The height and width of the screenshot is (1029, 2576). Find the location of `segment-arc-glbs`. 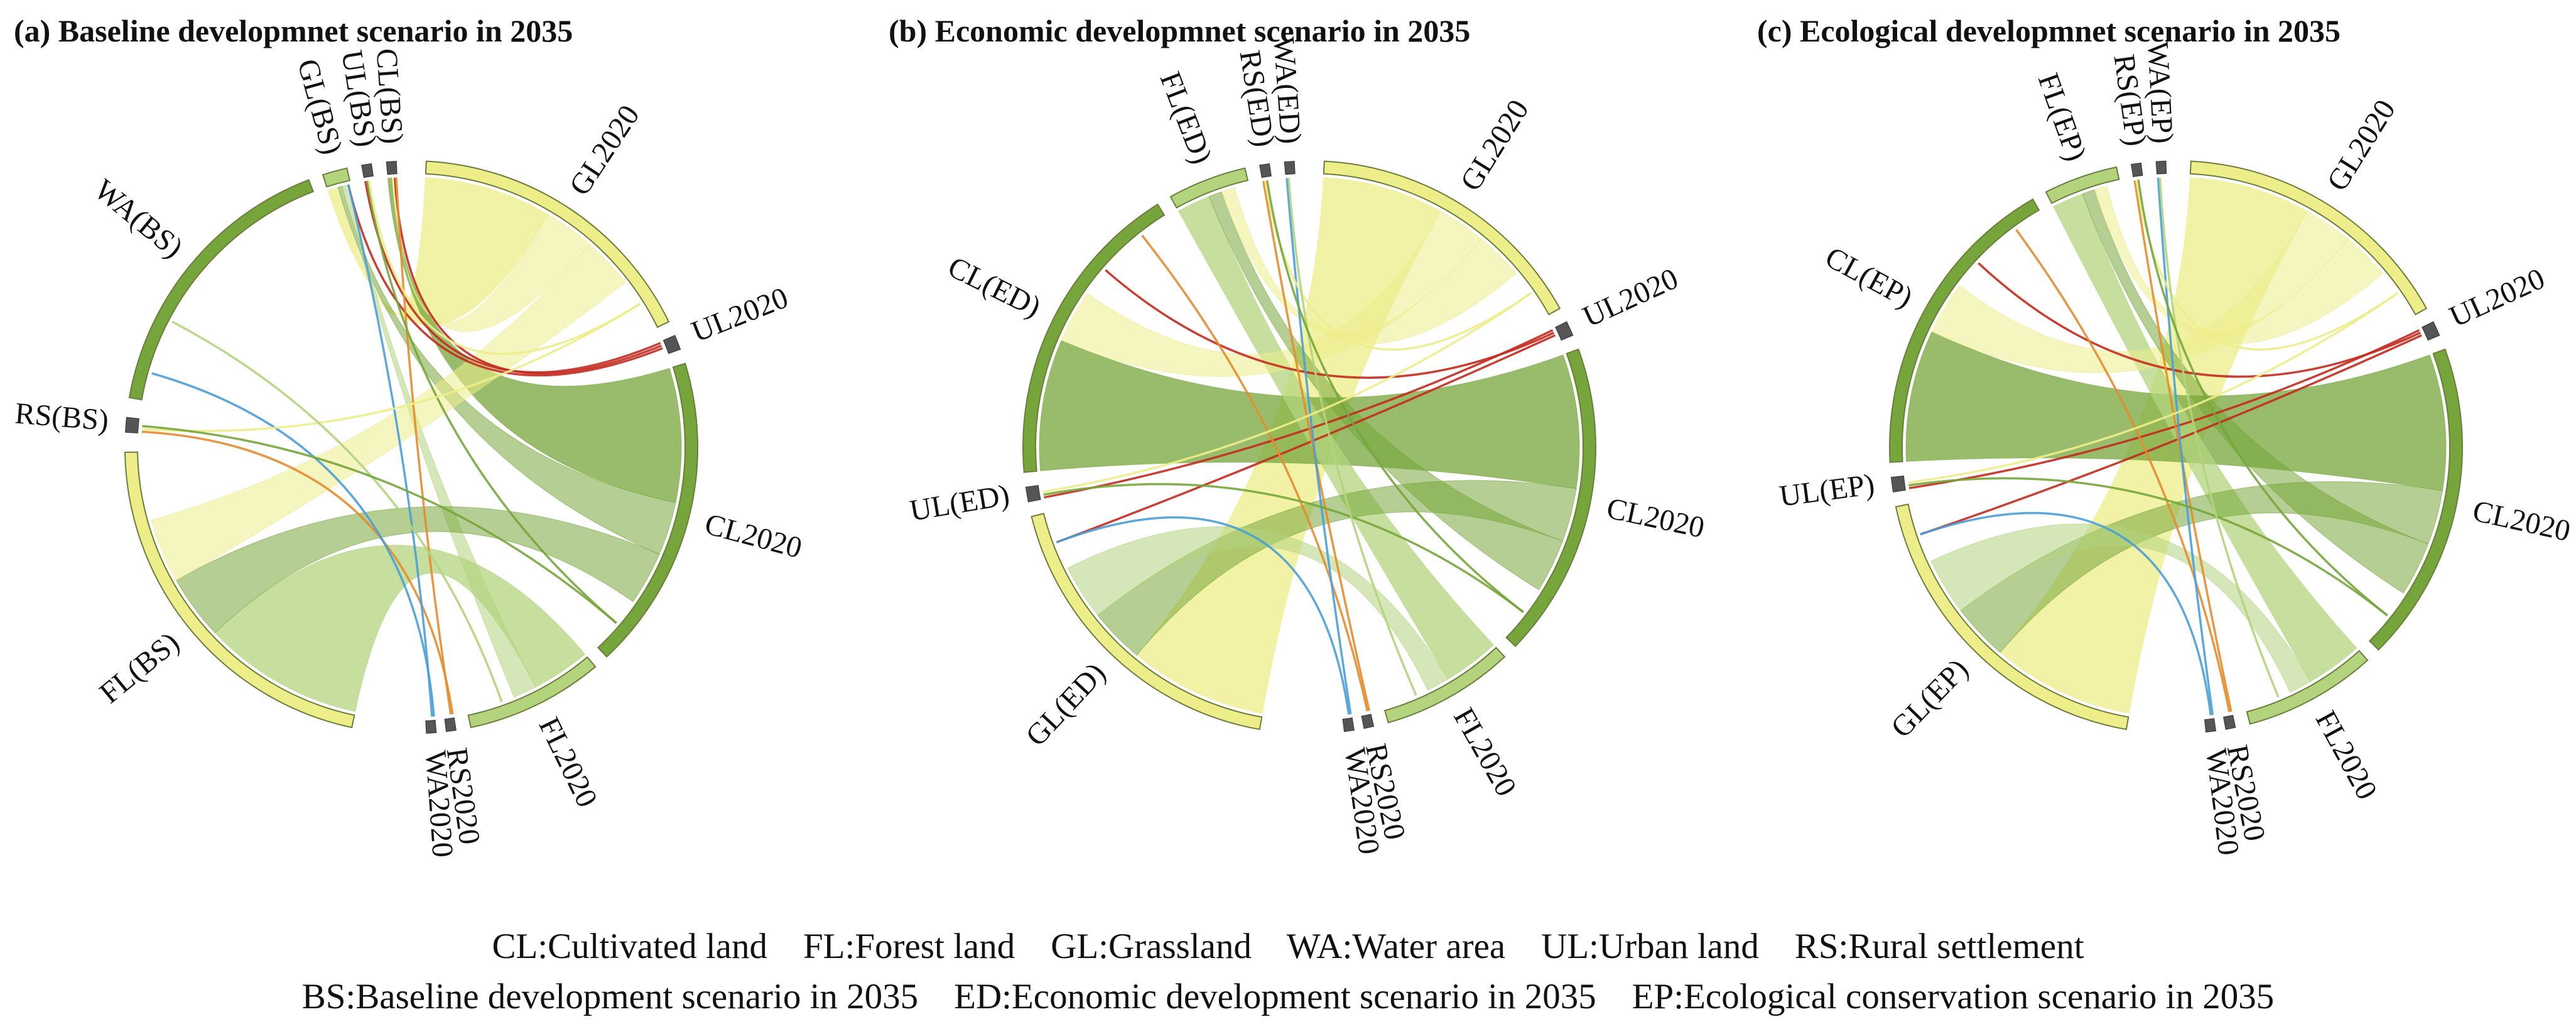

segment-arc-glbs is located at coordinates (336, 177).